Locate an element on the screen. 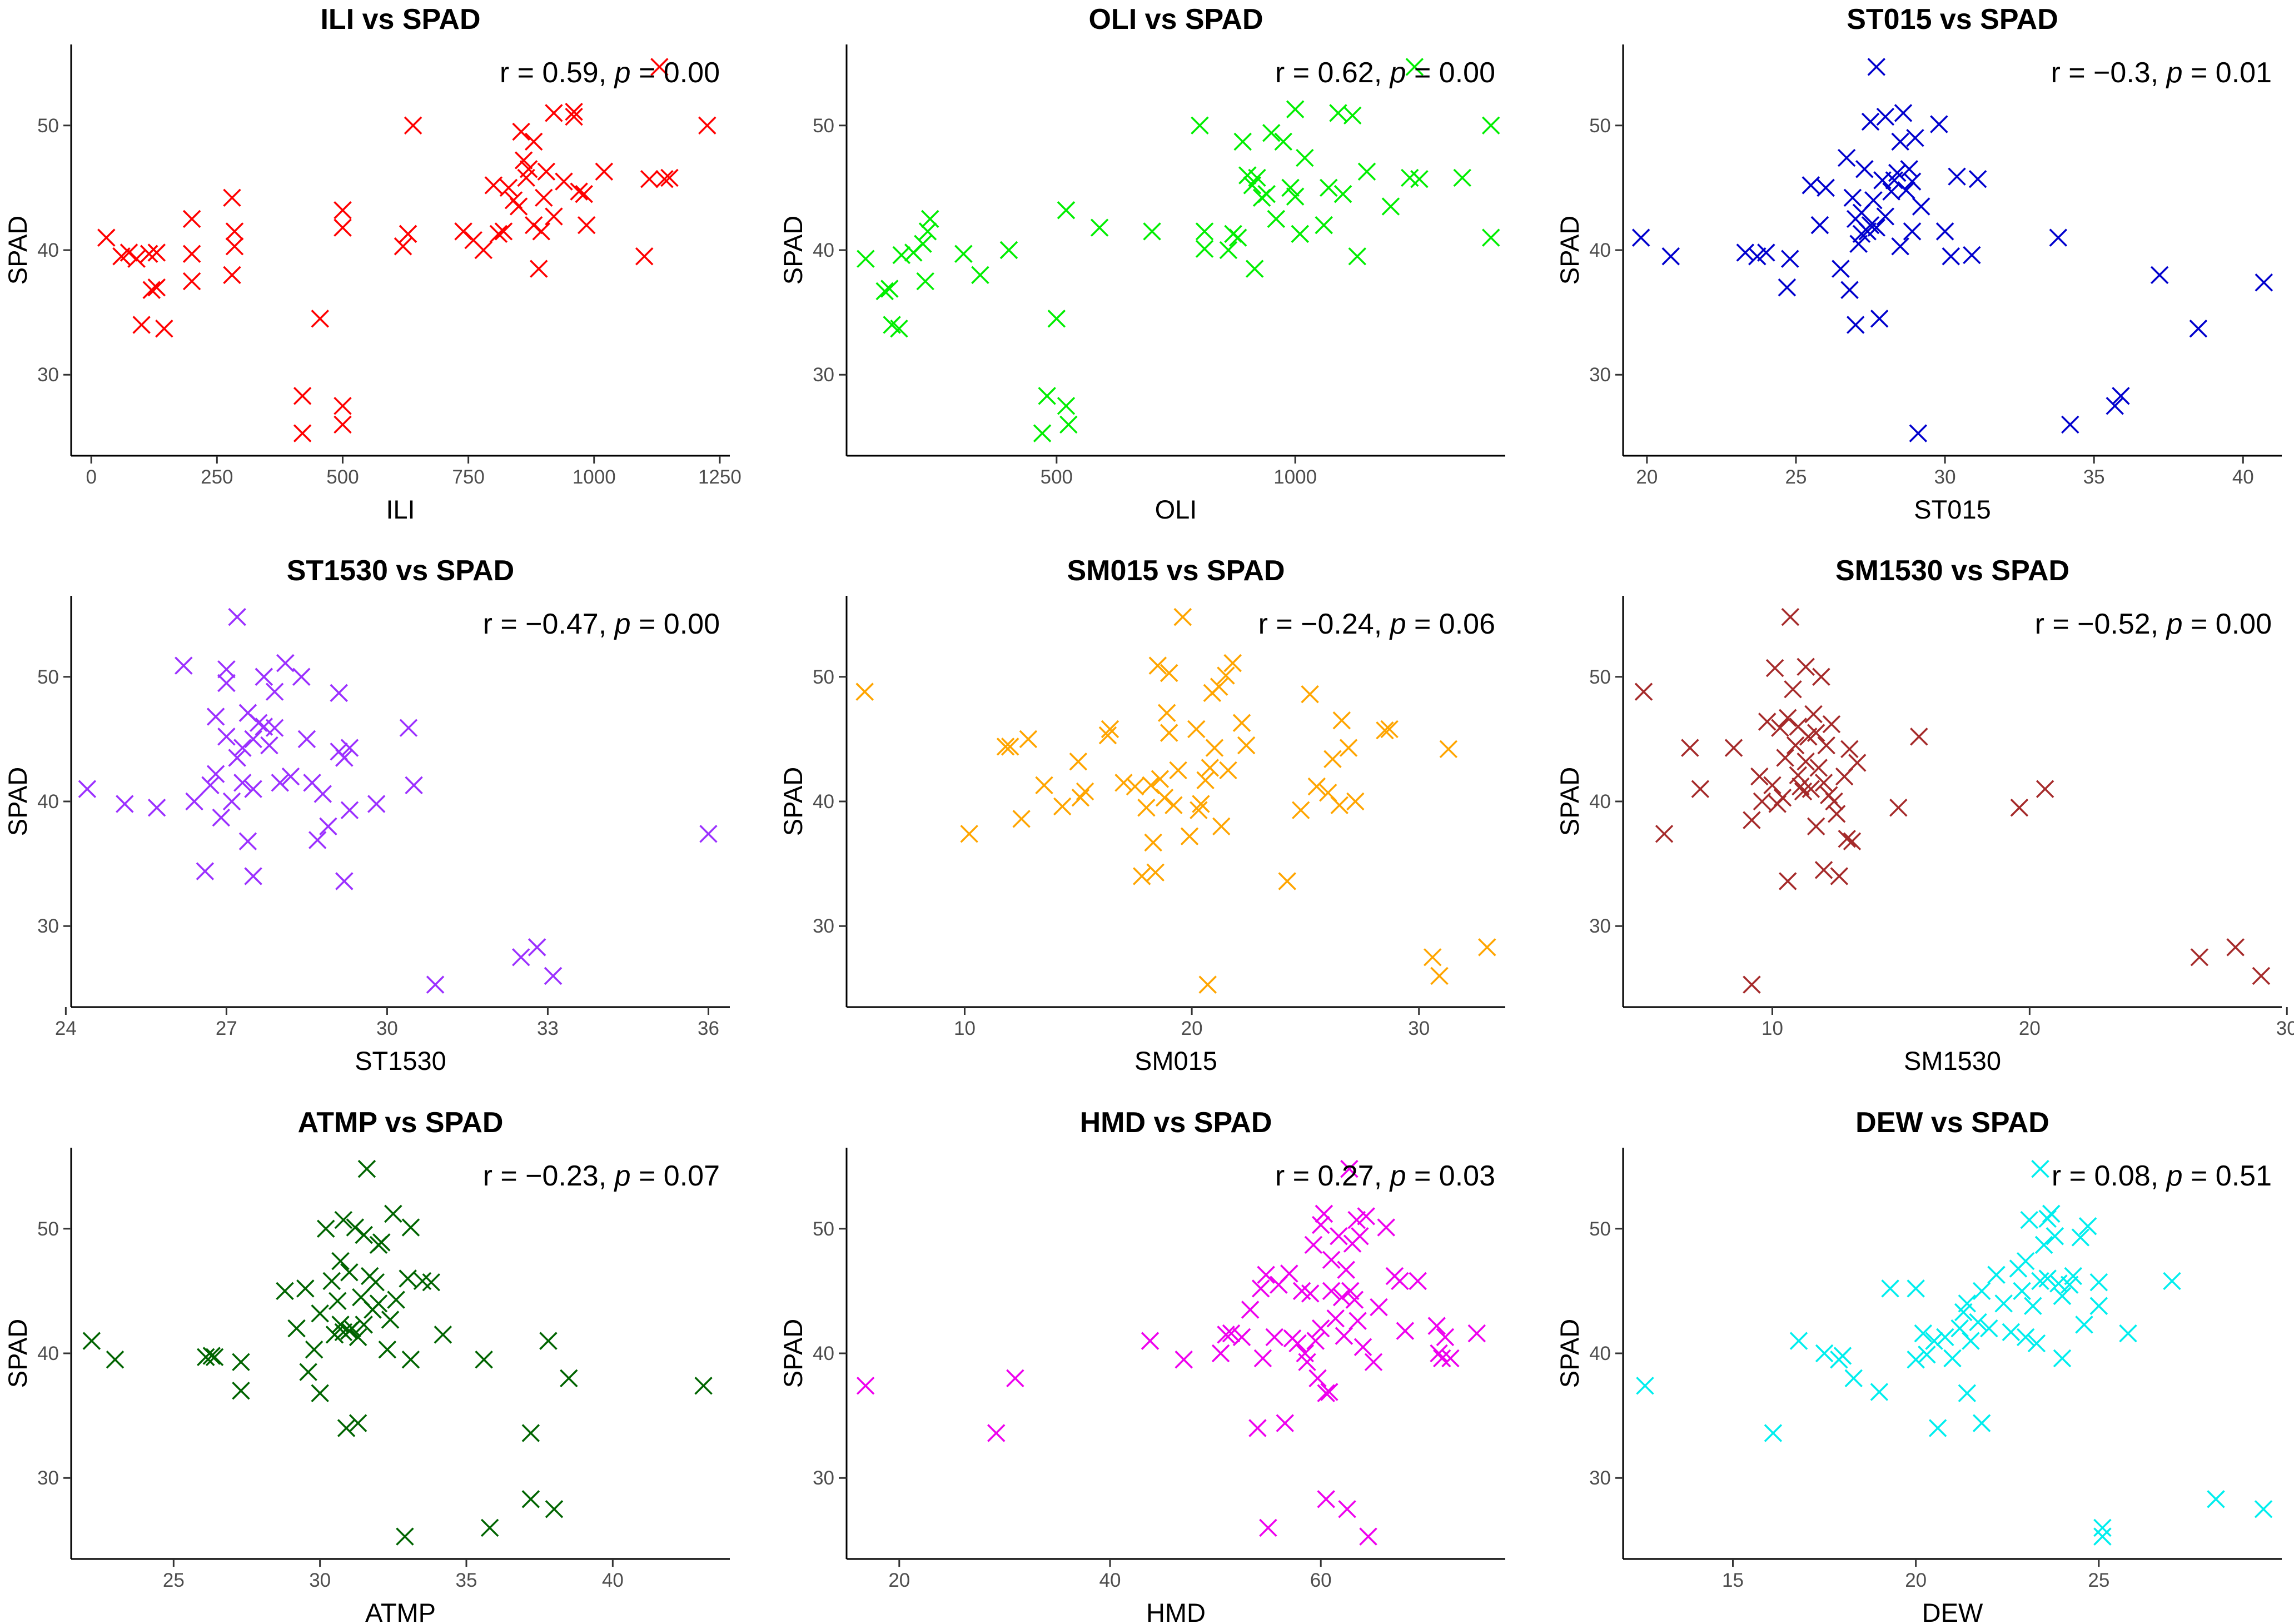 This screenshot has height=1624, width=2294. p-value: = 0.00 is located at coordinates (2227, 624).